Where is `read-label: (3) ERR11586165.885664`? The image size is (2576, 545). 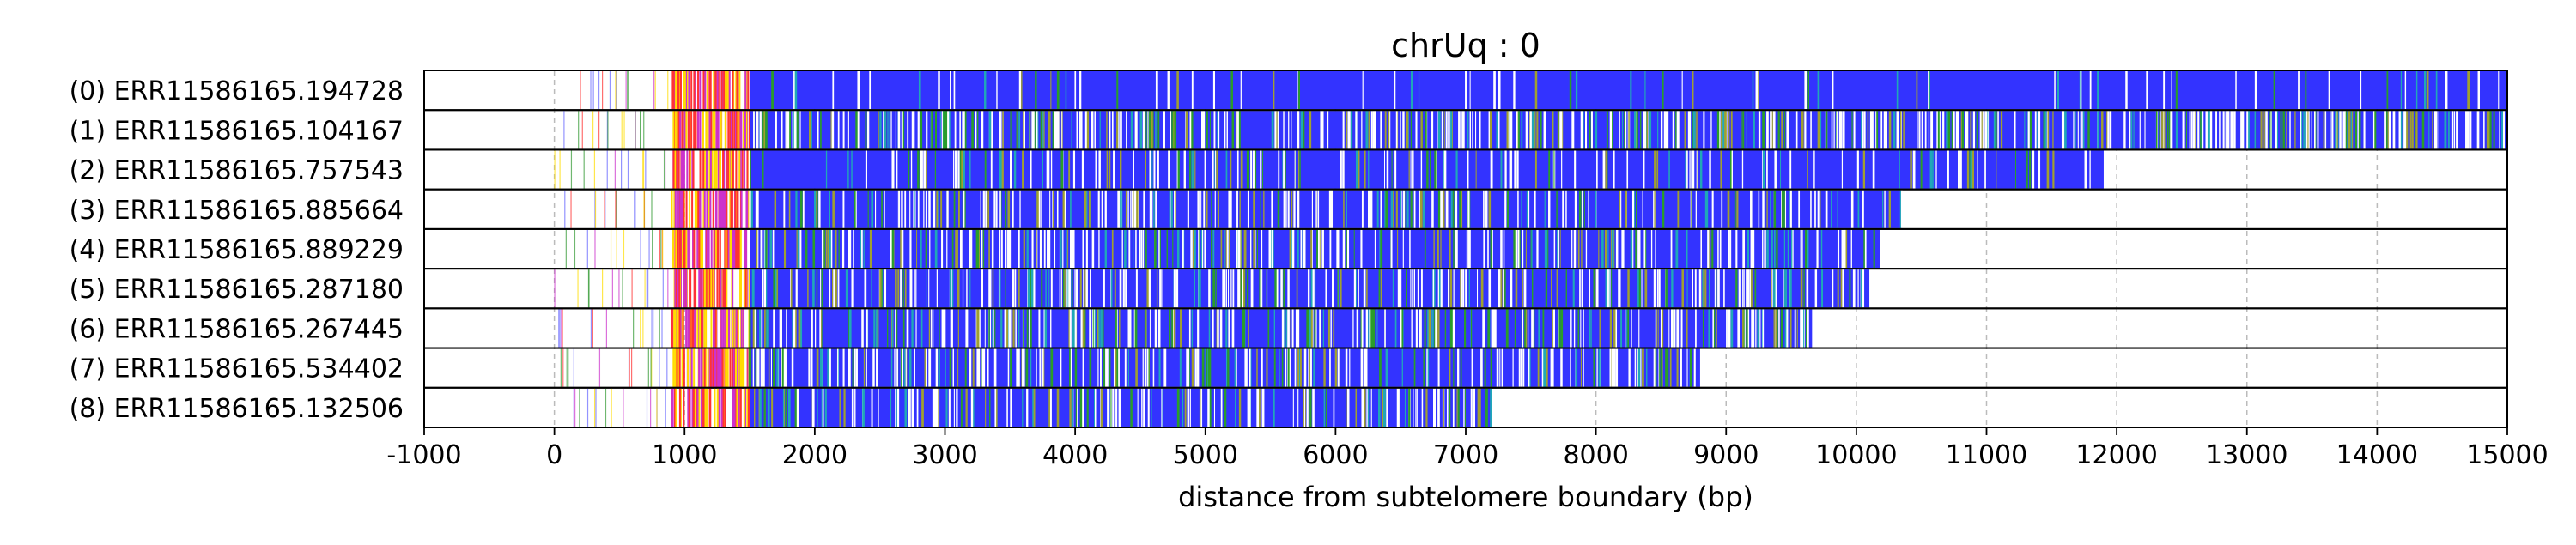 read-label: (3) ERR11586165.885664 is located at coordinates (237, 211).